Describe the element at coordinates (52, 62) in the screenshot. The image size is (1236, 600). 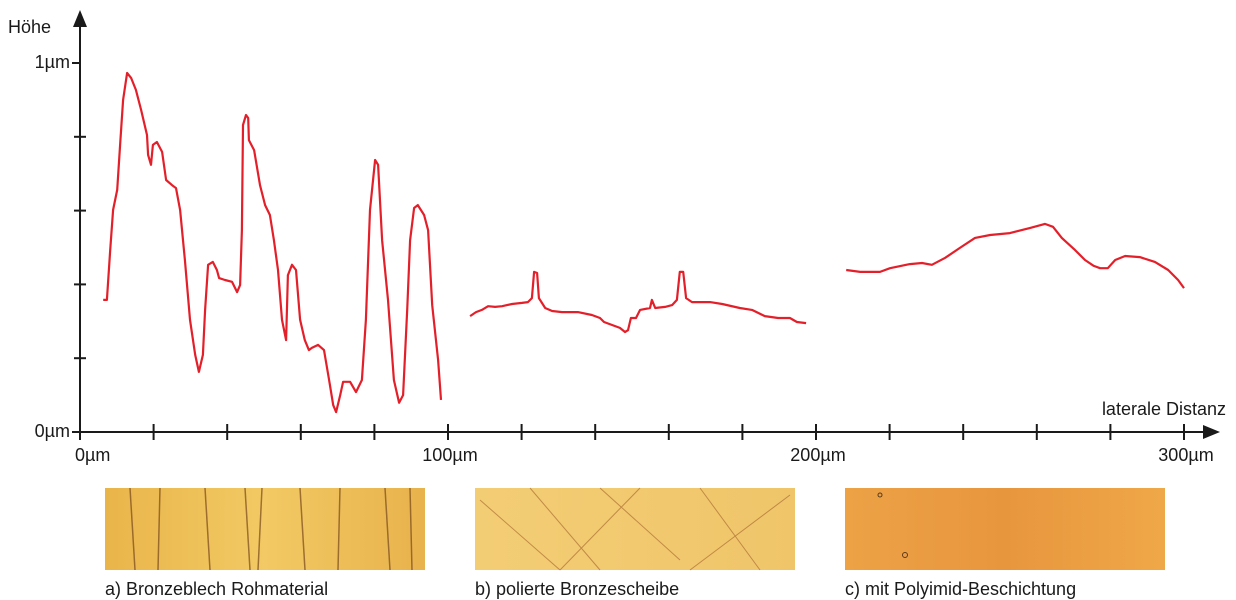
I see `y-tick-label: 1µm` at that location.